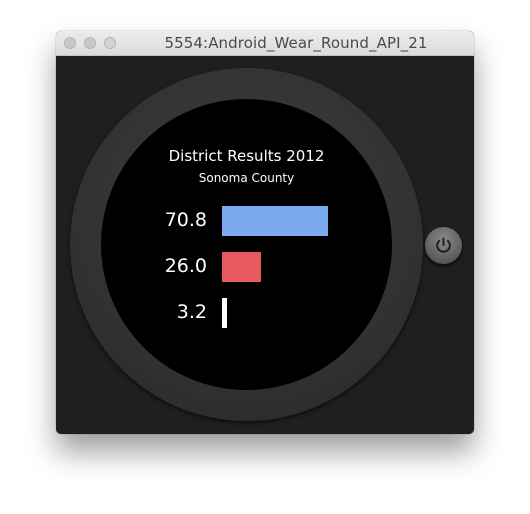  What do you see at coordinates (185, 220) in the screenshot?
I see `bar-value-label: 70.8` at bounding box center [185, 220].